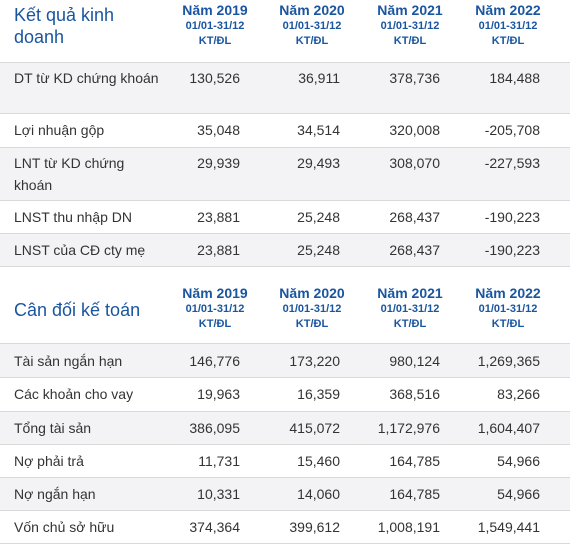 Image resolution: width=570 pixels, height=544 pixels. What do you see at coordinates (512, 163) in the screenshot?
I see `cell-value: -227,593` at bounding box center [512, 163].